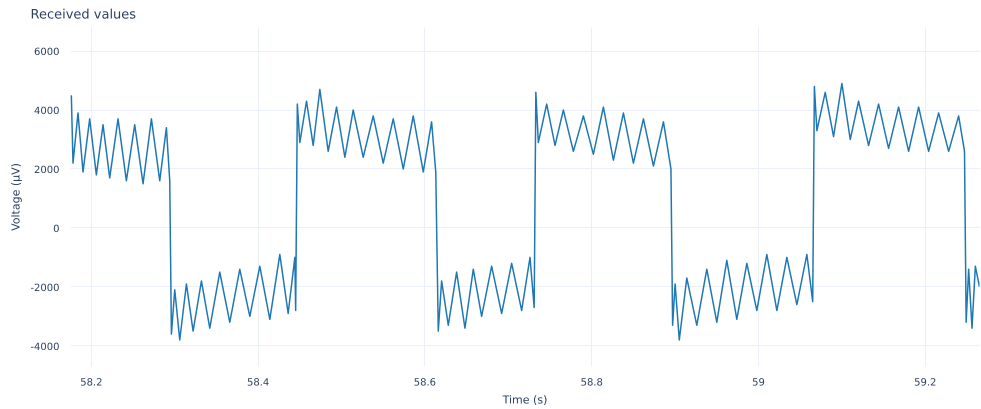 The width and height of the screenshot is (981, 409). I want to click on y-tick-label: 4000, so click(47, 112).